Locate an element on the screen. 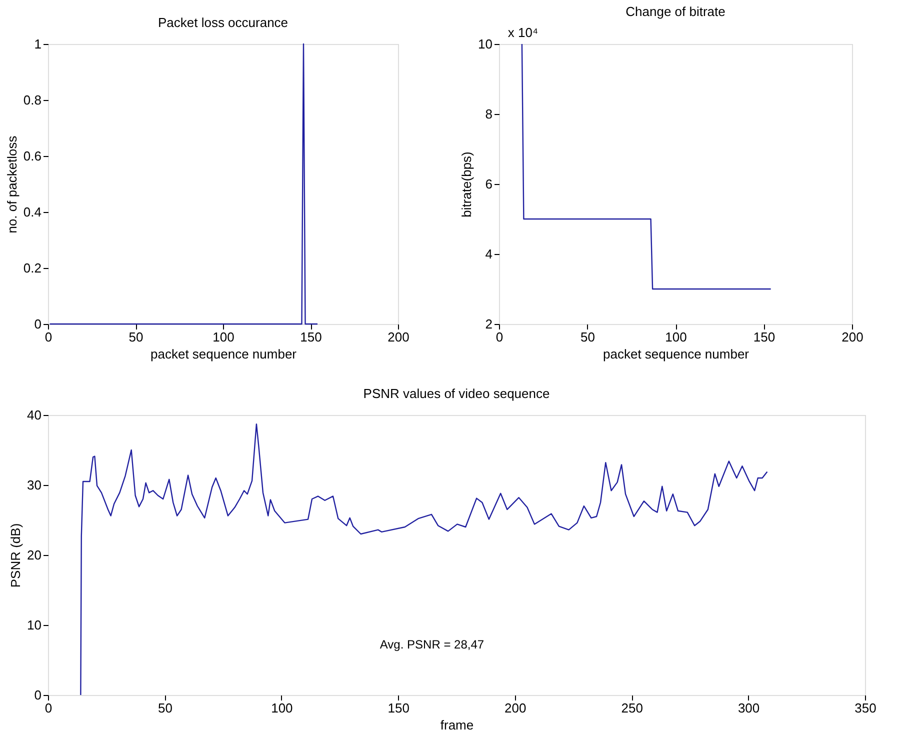  y-tick-label: 20 is located at coordinates (34, 555).